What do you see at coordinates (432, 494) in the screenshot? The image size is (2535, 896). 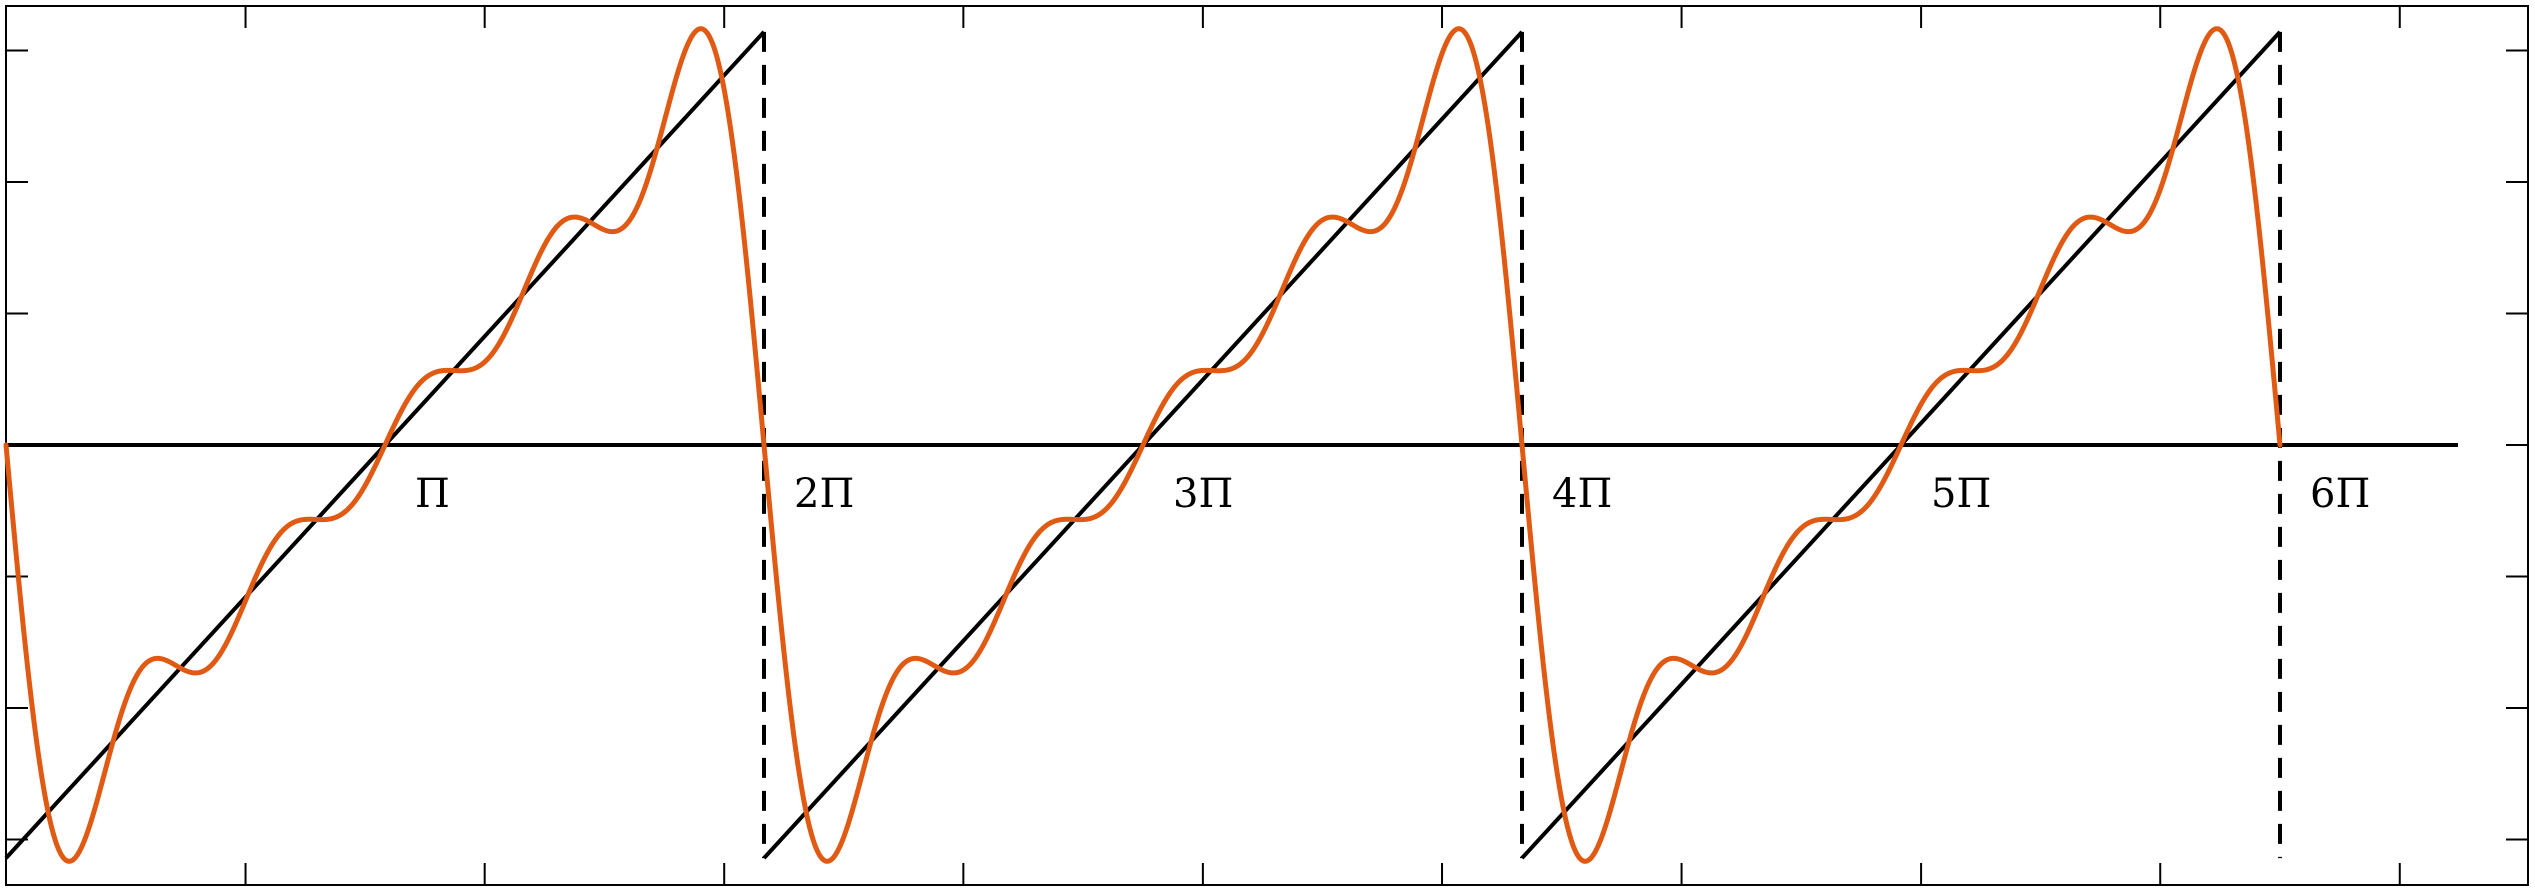 I see `x-tick-label-1: Π` at bounding box center [432, 494].